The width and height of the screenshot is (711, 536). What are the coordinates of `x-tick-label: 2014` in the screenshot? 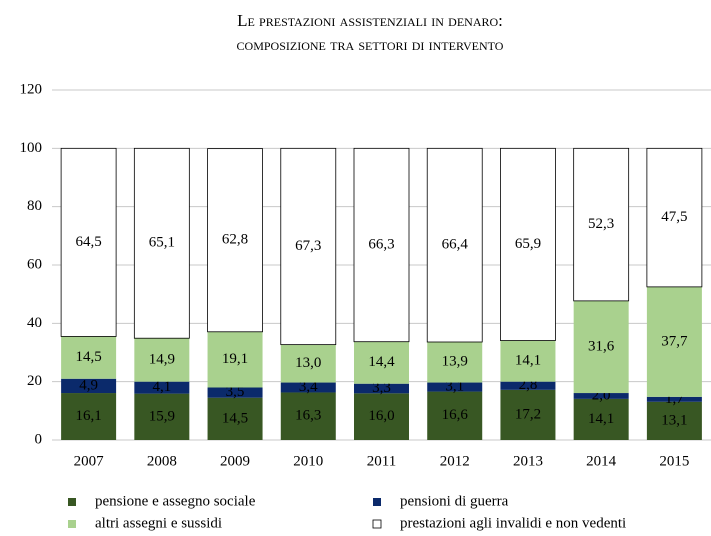 It's located at (601, 461).